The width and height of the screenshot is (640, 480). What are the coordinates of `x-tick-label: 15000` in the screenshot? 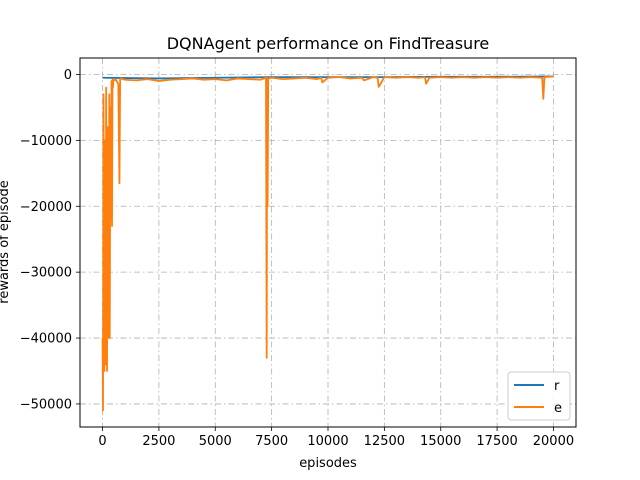 It's located at (440, 441).